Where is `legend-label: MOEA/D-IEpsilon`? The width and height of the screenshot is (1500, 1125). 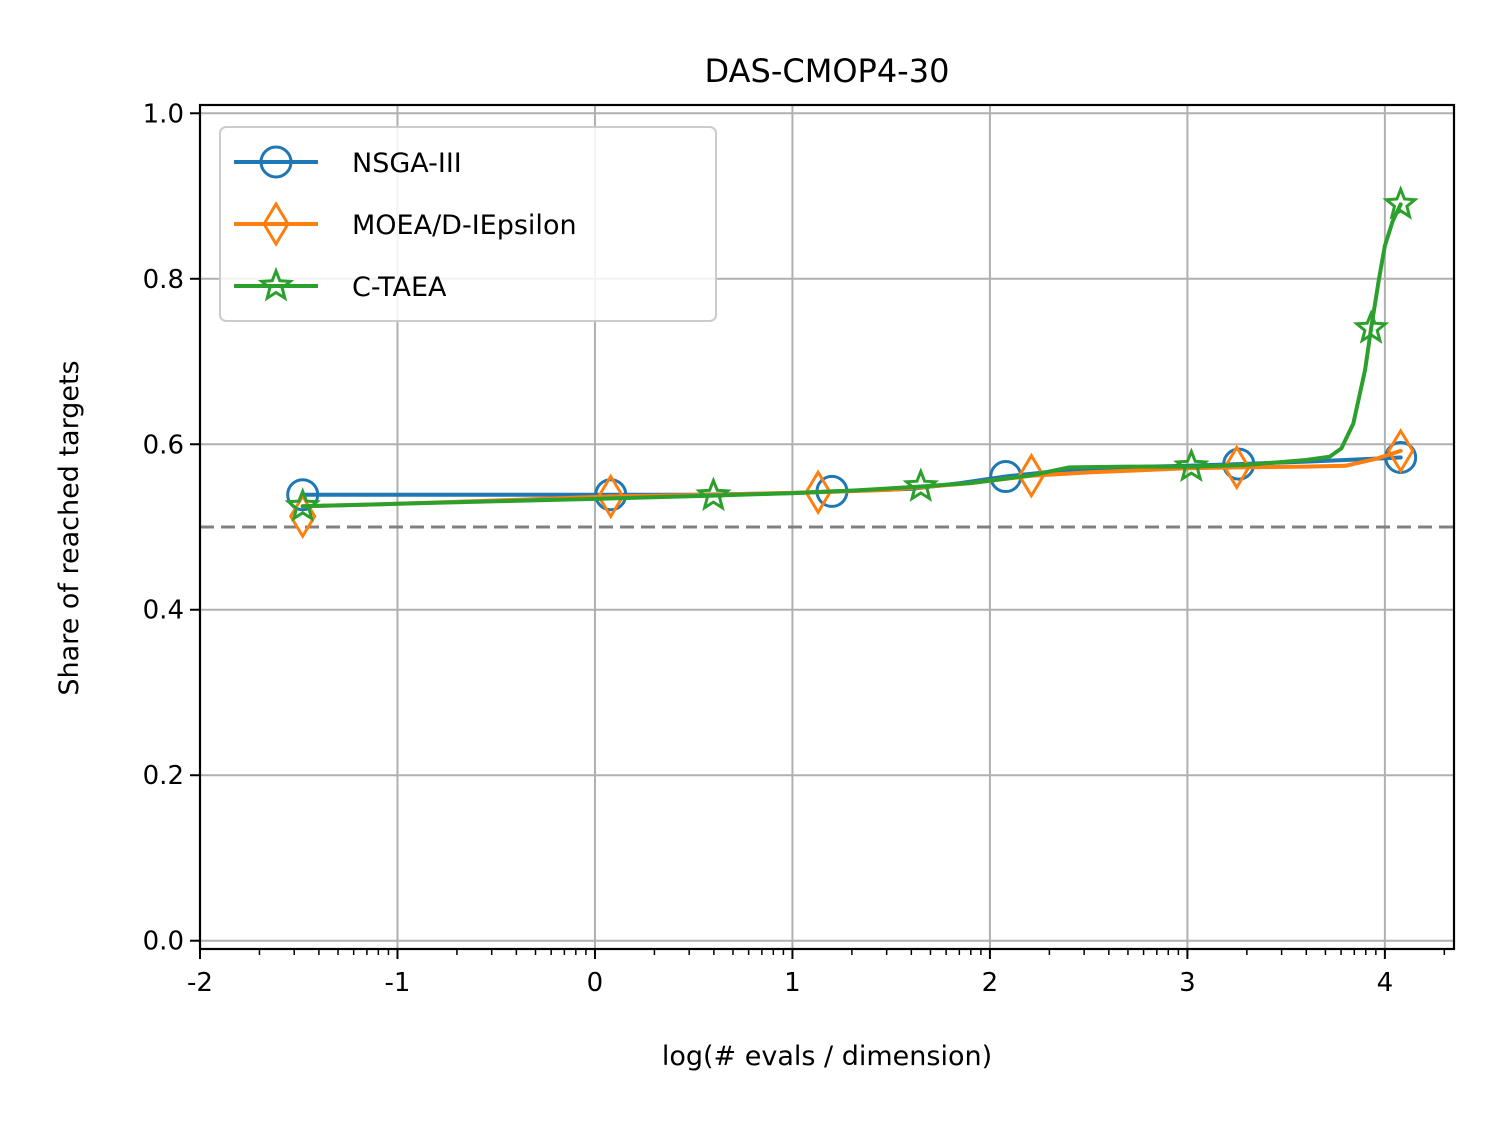
legend-label: MOEA/D-IEpsilon is located at coordinates (464, 225).